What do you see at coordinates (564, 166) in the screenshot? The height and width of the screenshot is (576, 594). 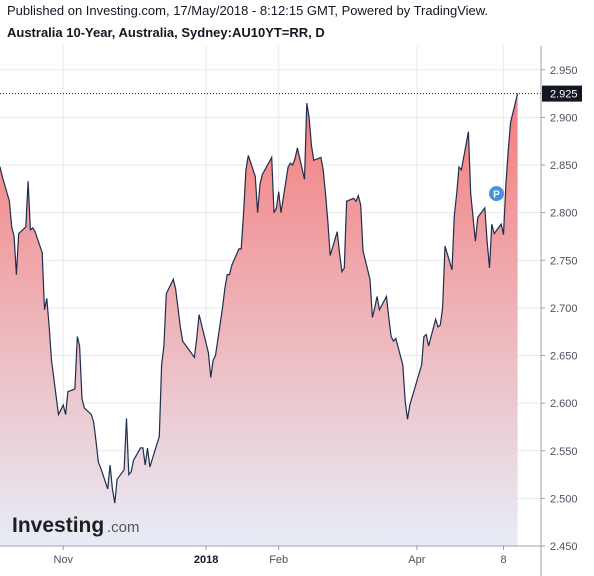 I see `y-tick-label: 2.850` at bounding box center [564, 166].